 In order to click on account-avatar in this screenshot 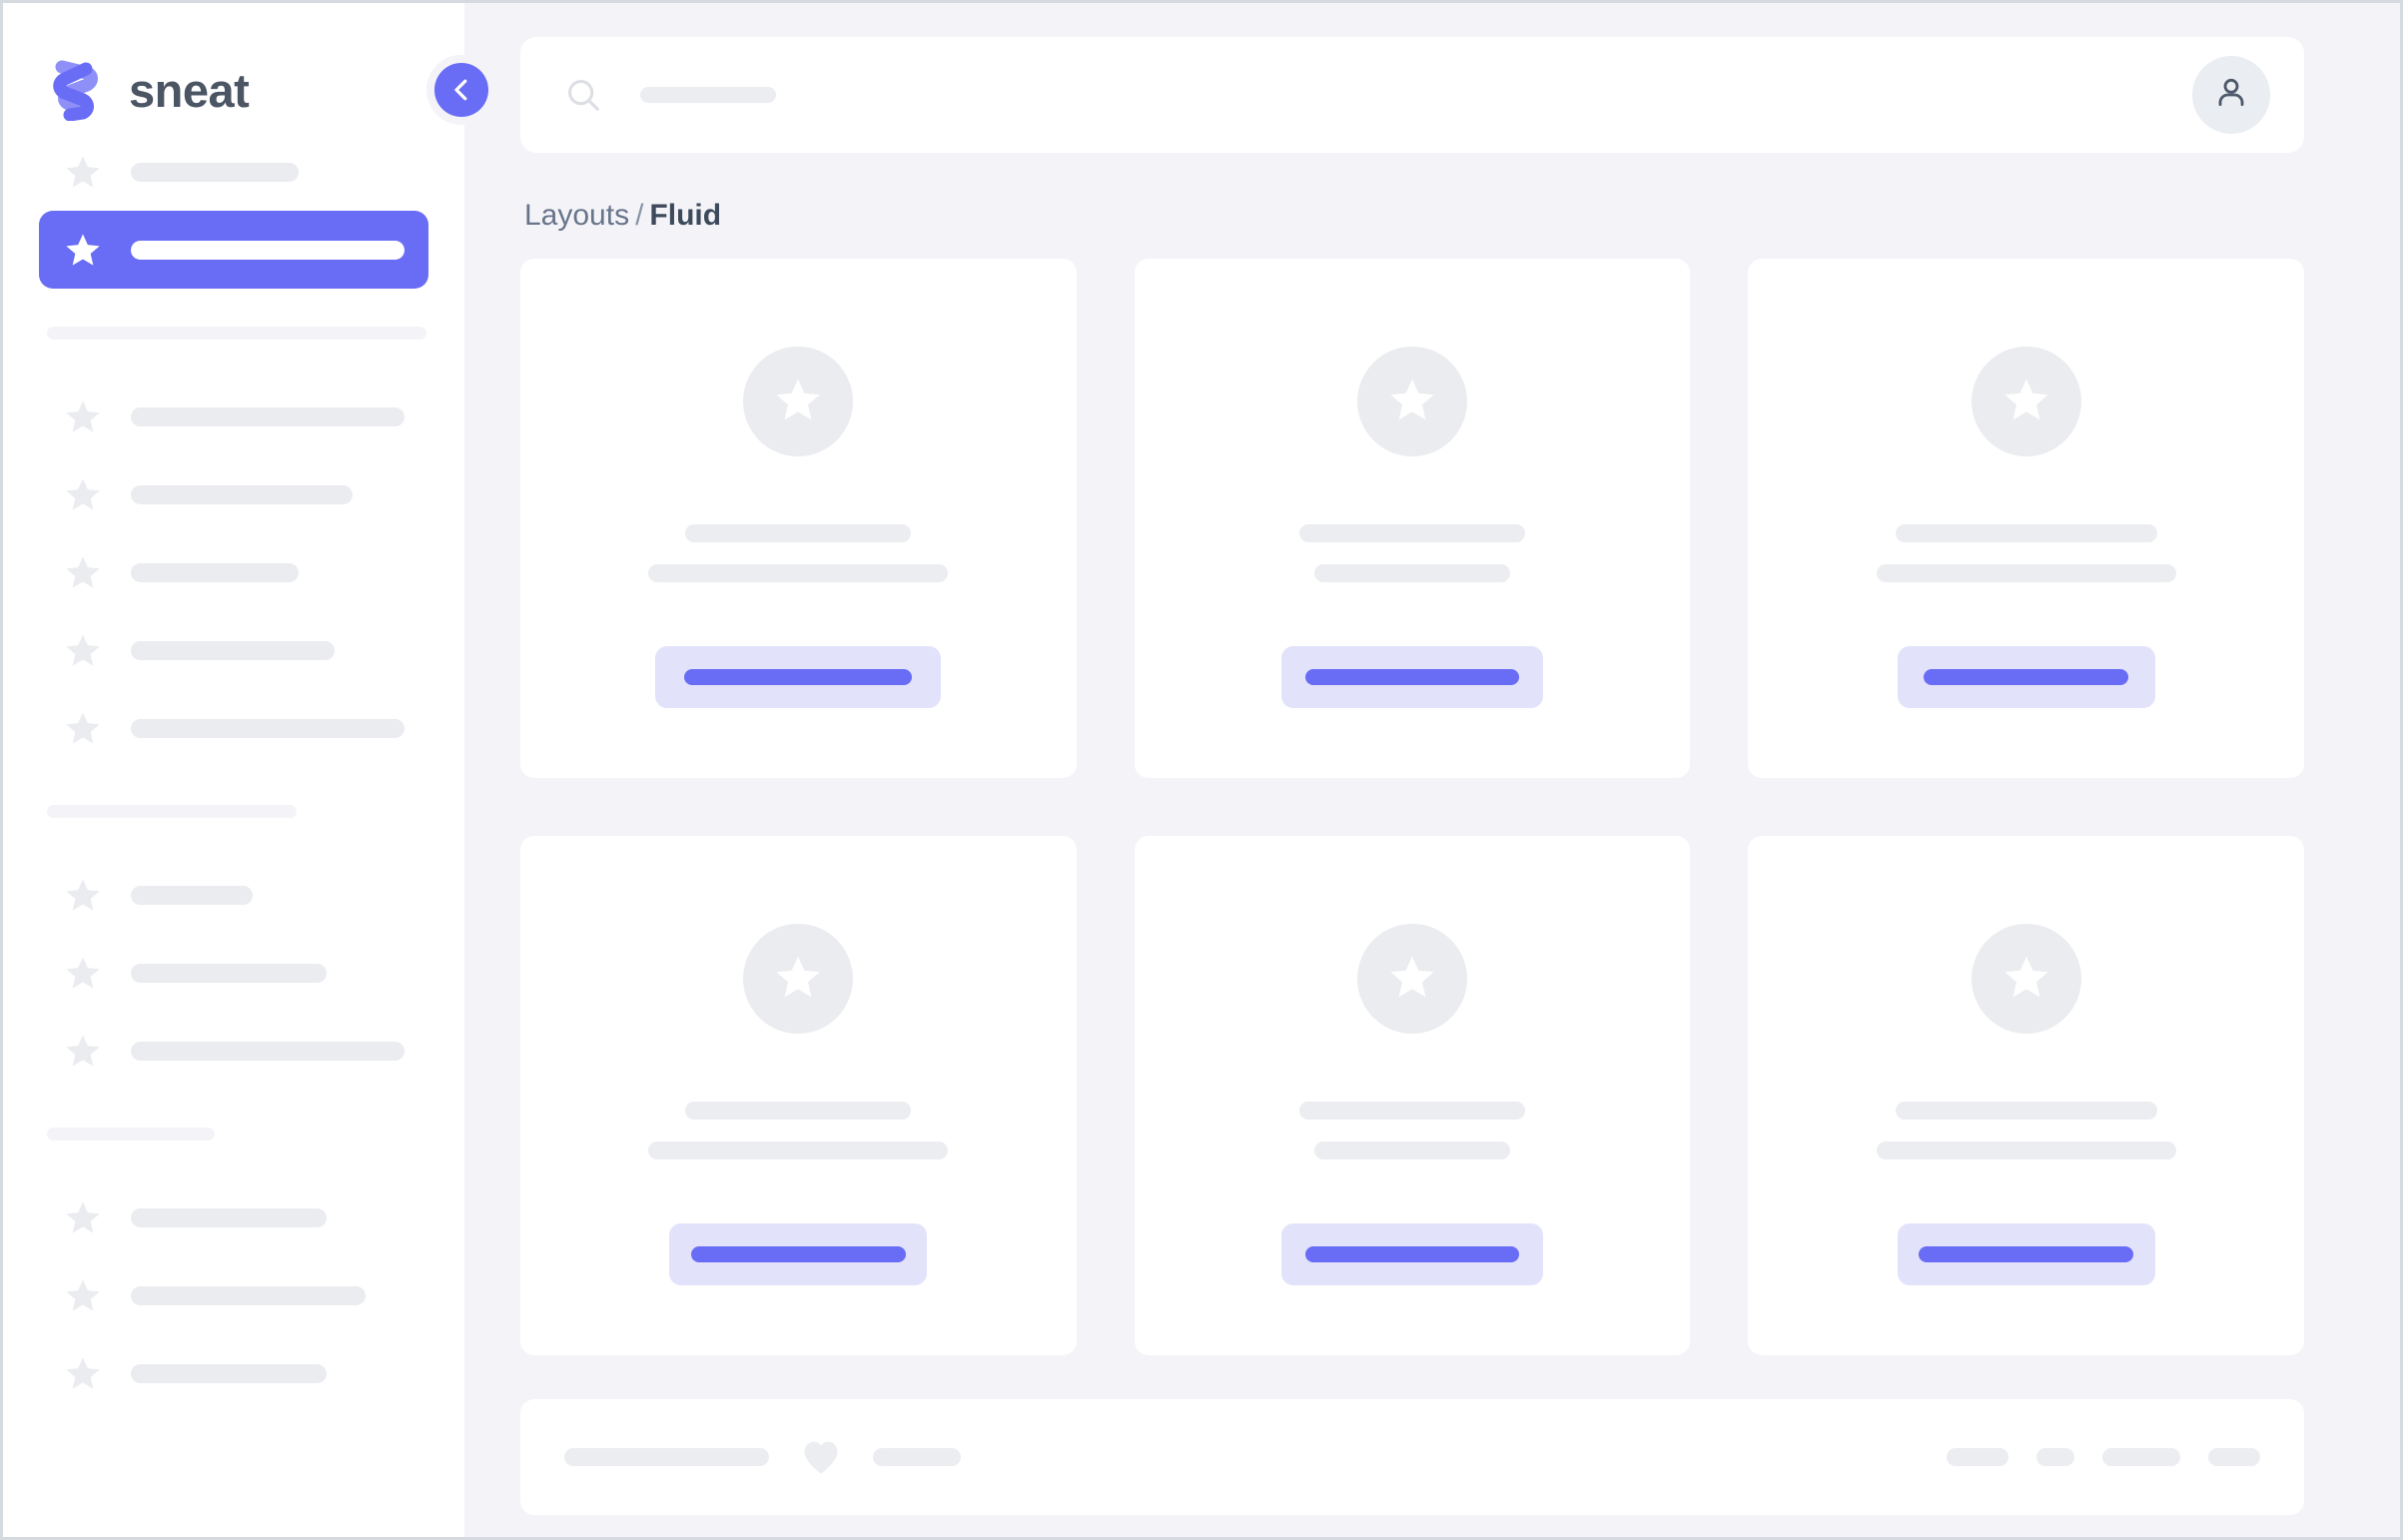, I will do `click(2231, 95)`.